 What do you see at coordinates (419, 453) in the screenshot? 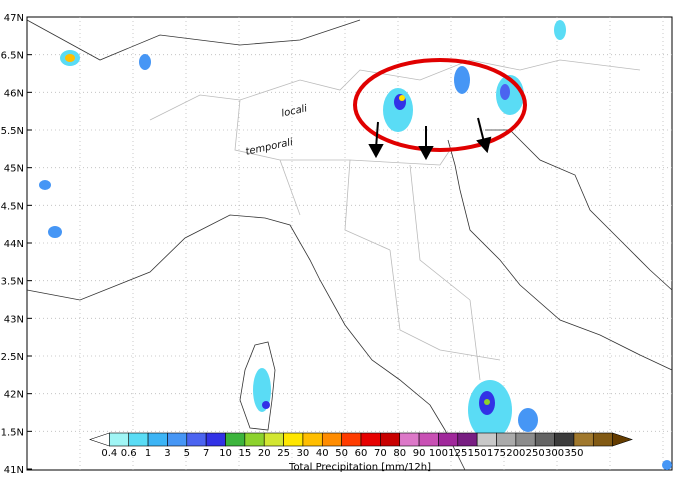
I see `colorbar-label: 90` at bounding box center [419, 453].